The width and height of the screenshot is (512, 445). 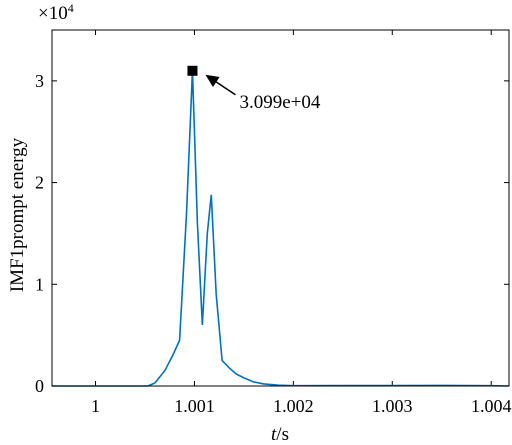 What do you see at coordinates (212, 80) in the screenshot?
I see `annotation-arrowhead` at bounding box center [212, 80].